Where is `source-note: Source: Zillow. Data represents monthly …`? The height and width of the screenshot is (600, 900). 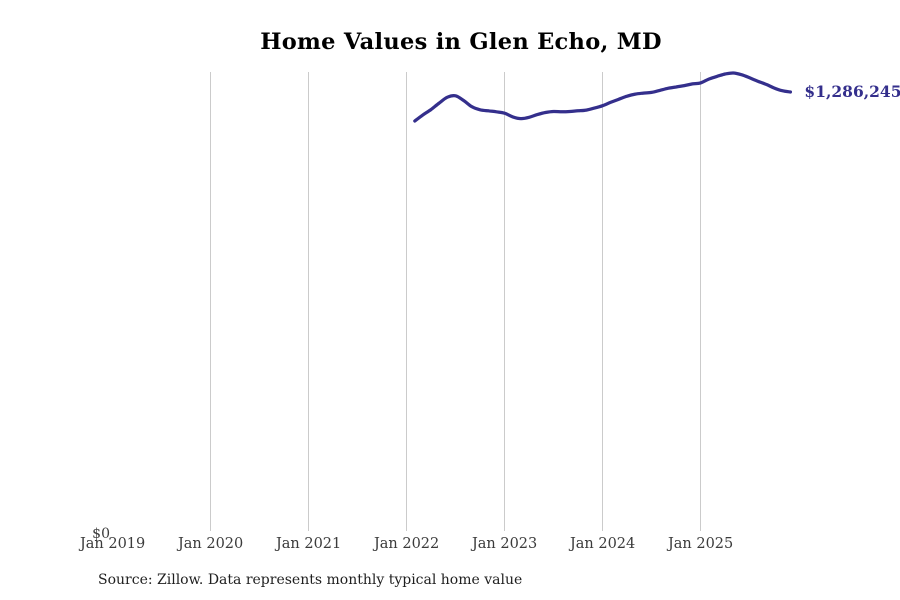 source-note: Source: Zillow. Data represents monthly … is located at coordinates (310, 580).